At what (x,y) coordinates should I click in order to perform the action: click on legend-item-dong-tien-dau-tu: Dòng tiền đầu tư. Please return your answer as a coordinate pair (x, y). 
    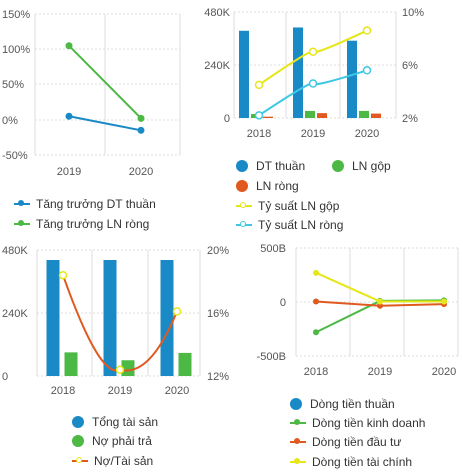
    Looking at the image, I should click on (345, 442).